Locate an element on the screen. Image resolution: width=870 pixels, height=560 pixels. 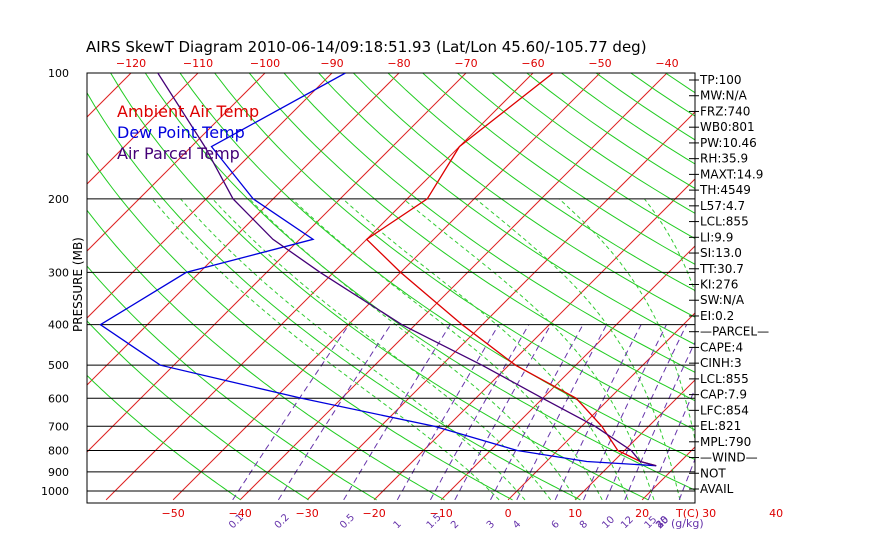
index-label: EI:0.2 is located at coordinates (717, 316).